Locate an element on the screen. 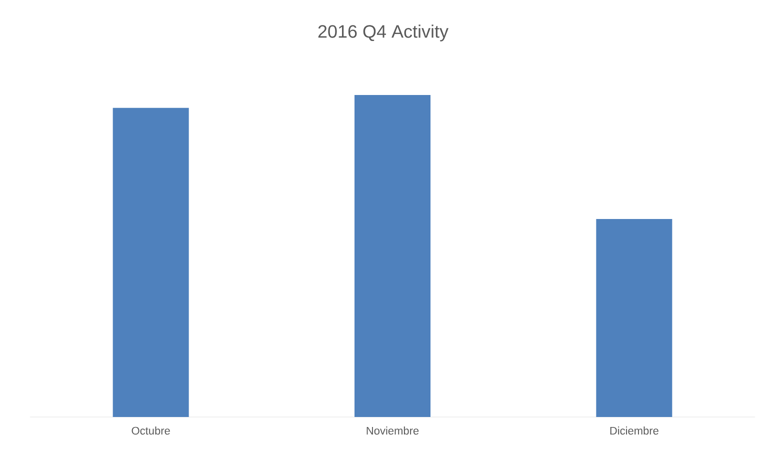 This screenshot has height=451, width=766. x-tick-label: Octubre is located at coordinates (151, 430).